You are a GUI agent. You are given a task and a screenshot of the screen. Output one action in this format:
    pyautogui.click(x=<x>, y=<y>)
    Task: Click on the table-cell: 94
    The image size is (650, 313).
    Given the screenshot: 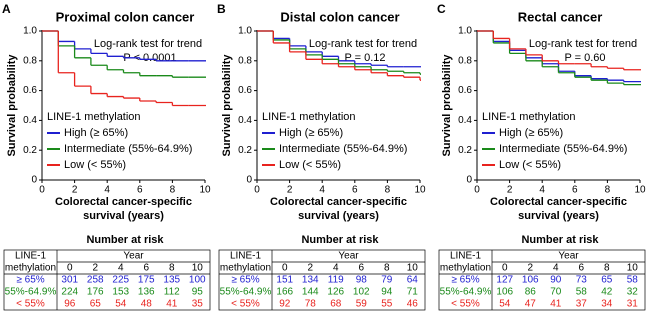 What is the action you would take?
    pyautogui.click(x=387, y=292)
    